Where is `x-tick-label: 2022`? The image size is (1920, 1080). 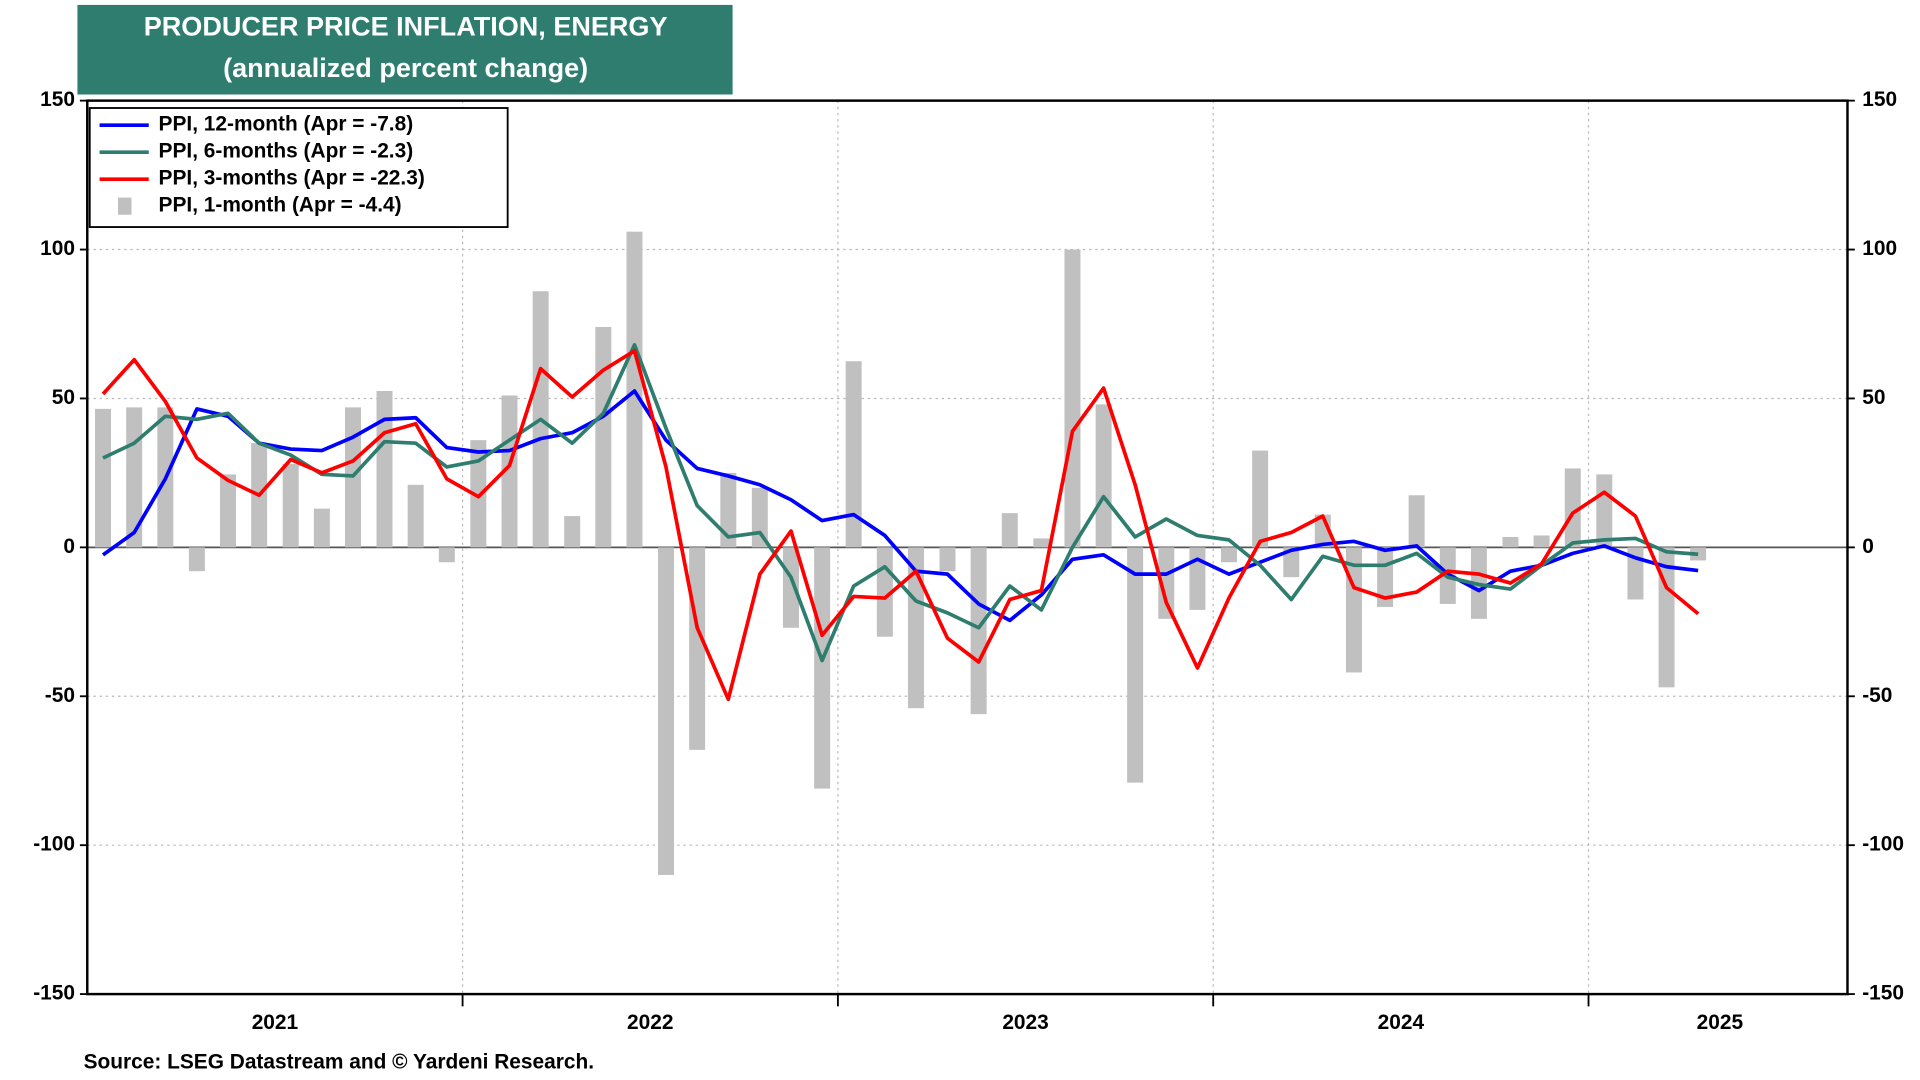
x-tick-label: 2022 is located at coordinates (650, 1022).